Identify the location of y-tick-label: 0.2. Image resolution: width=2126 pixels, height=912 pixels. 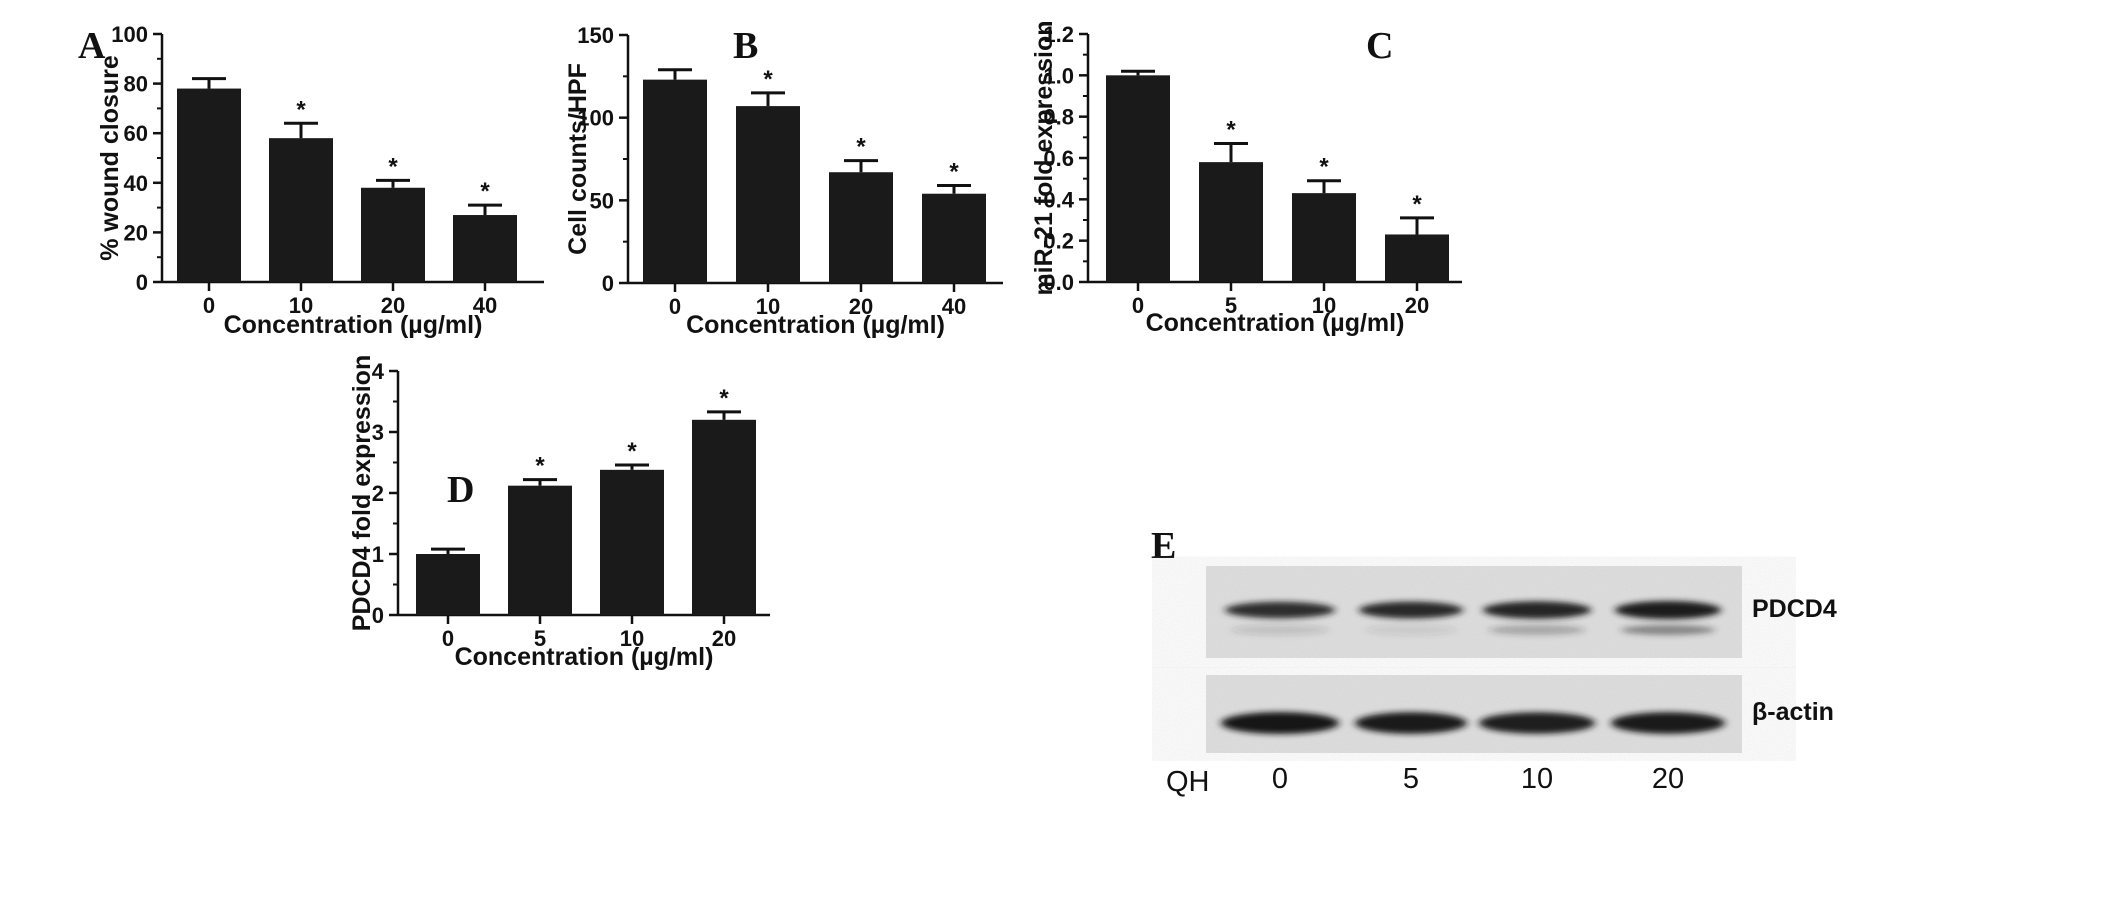
(1058, 241).